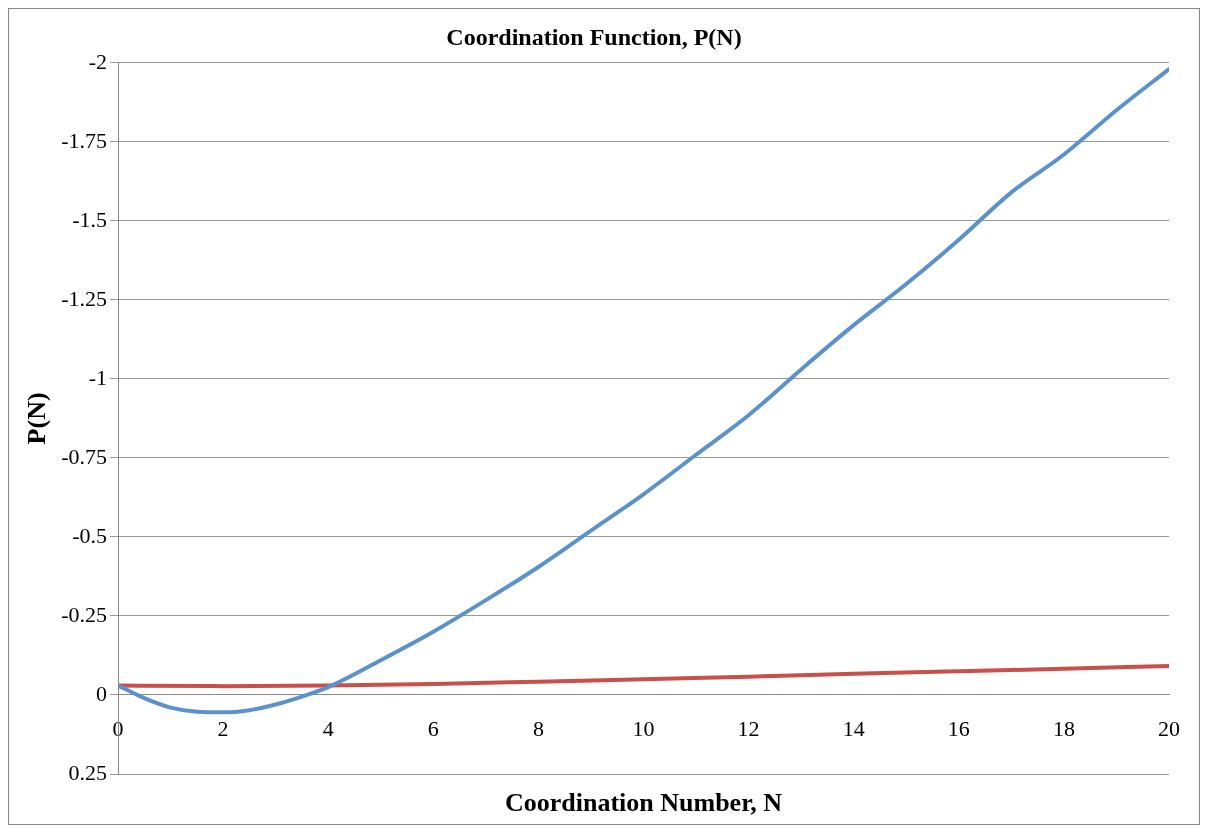 Image resolution: width=1213 pixels, height=838 pixels. I want to click on y-axis-title: P(N), so click(37, 418).